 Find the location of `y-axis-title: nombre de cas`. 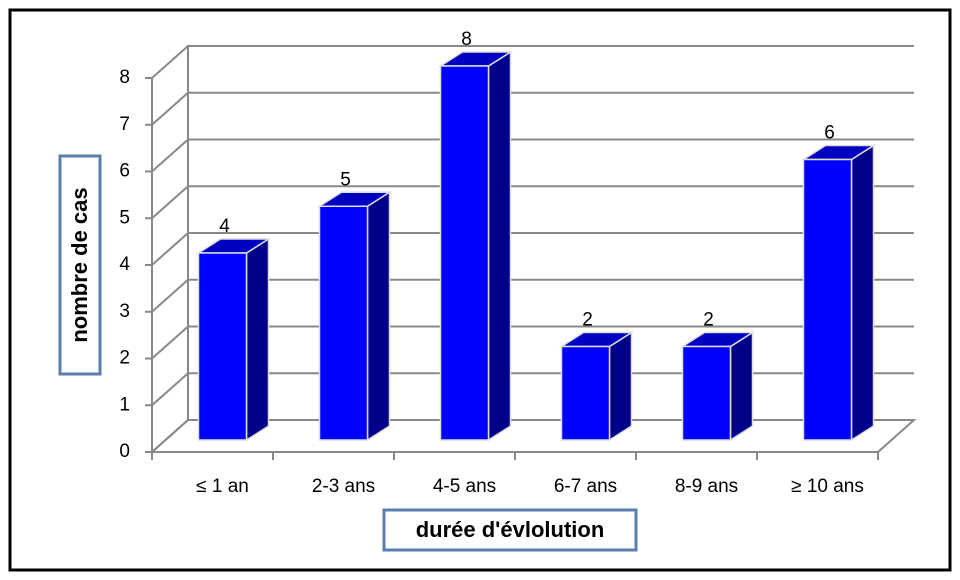

y-axis-title: nombre de cas is located at coordinates (79, 264).